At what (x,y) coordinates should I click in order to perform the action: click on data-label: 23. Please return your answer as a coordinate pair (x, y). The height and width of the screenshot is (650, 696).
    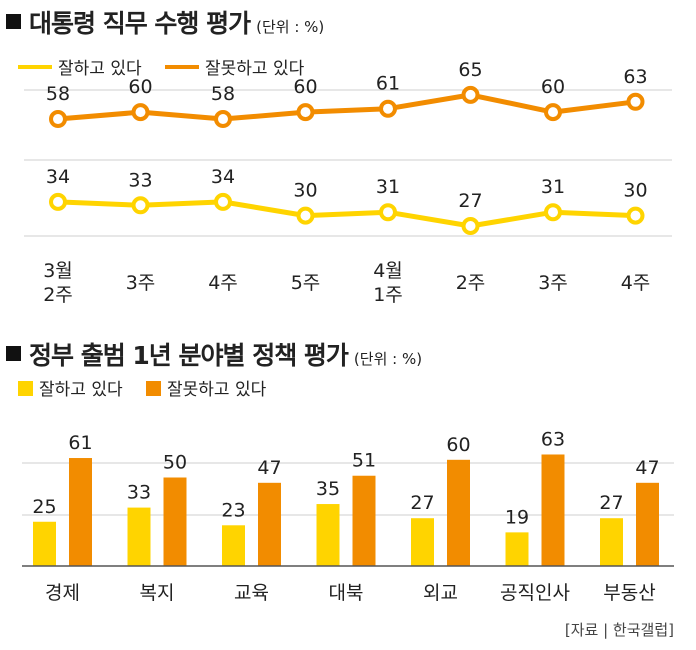
    Looking at the image, I should click on (233, 510).